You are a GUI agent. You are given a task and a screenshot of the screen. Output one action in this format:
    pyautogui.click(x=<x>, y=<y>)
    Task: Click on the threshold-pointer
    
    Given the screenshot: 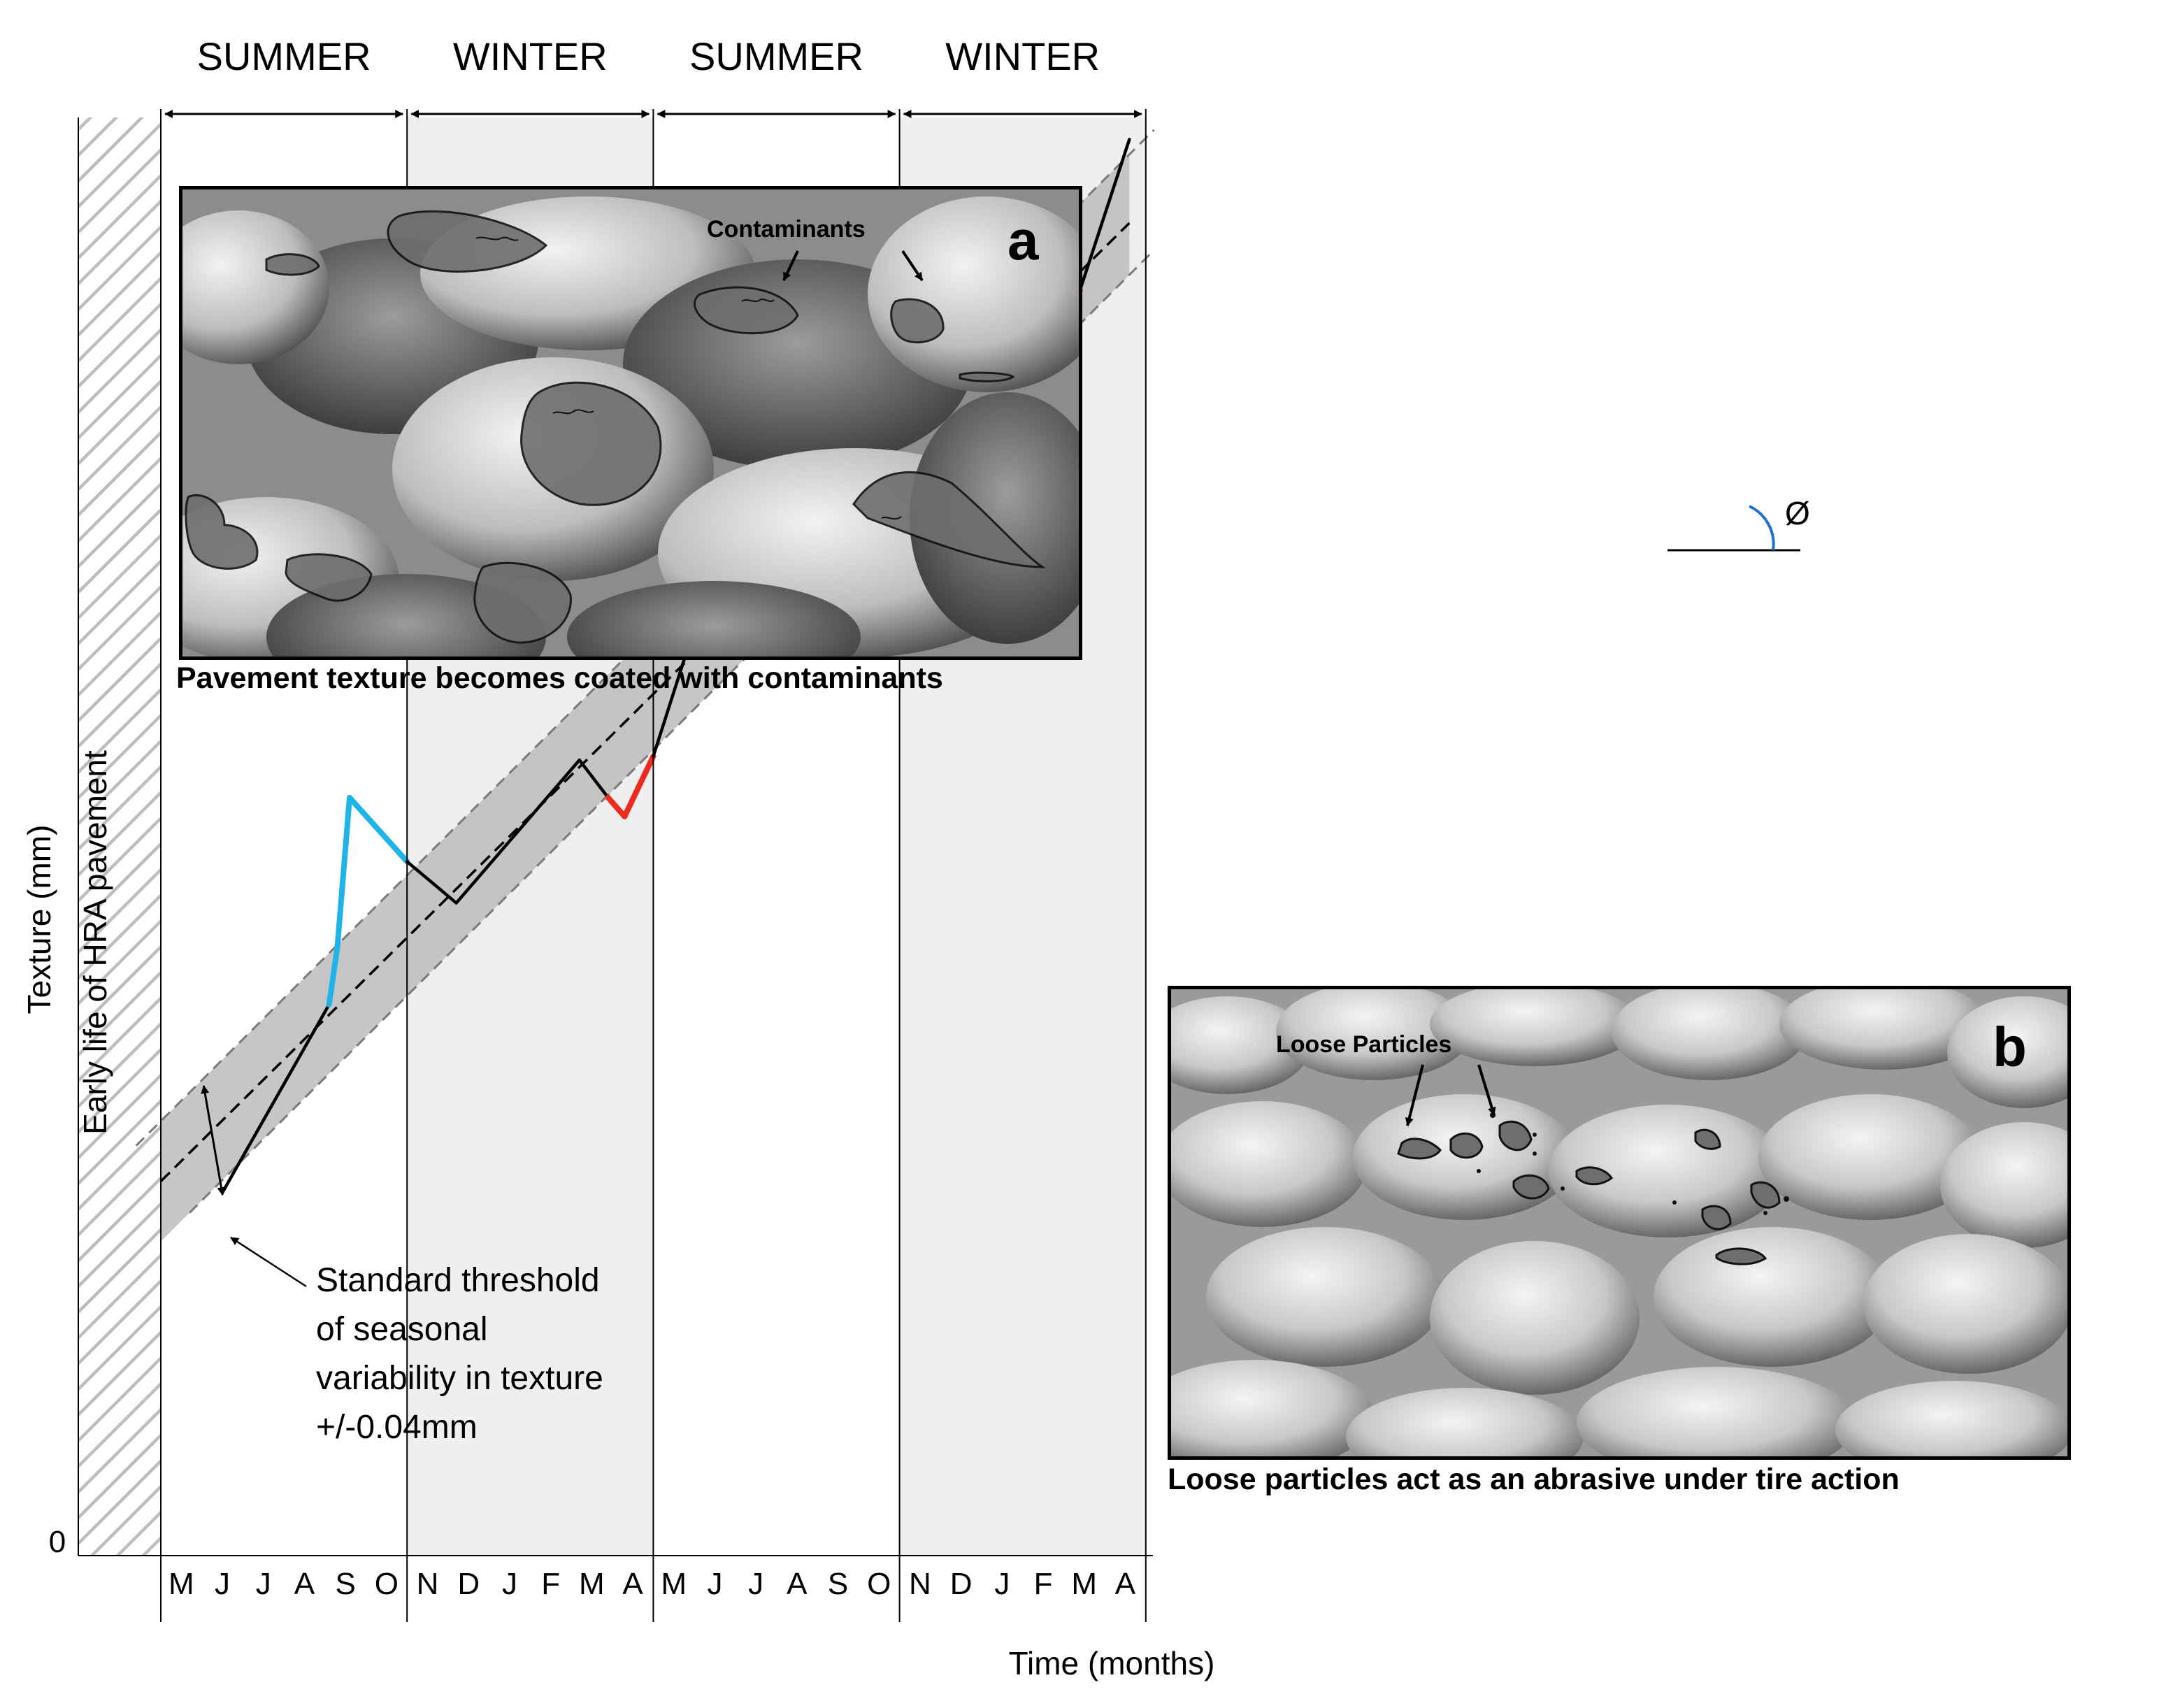 What is the action you would take?
    pyautogui.click(x=268, y=1262)
    